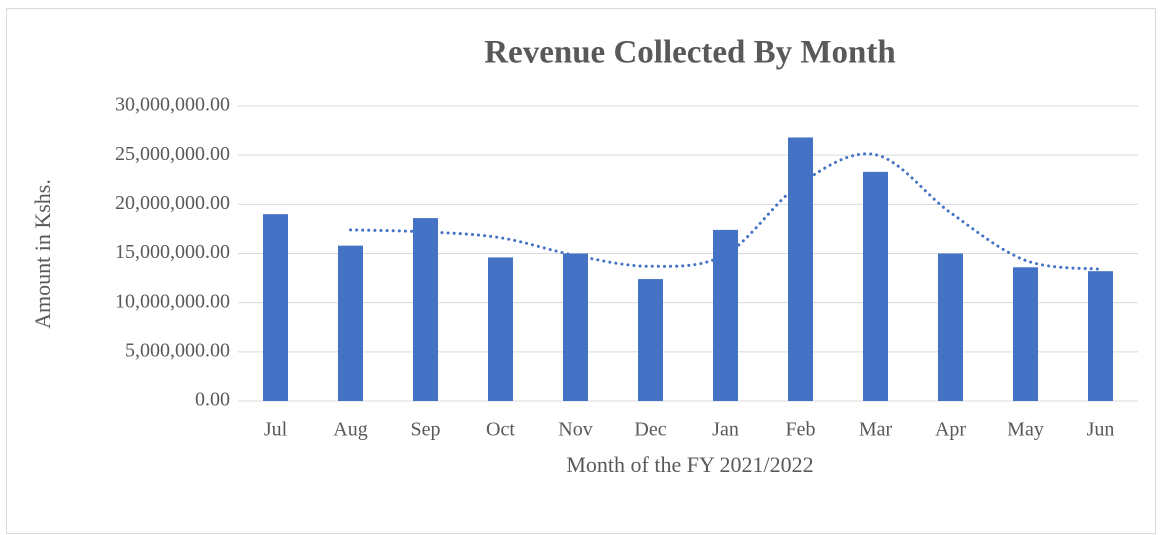 This screenshot has height=535, width=1162. Describe the element at coordinates (1101, 430) in the screenshot. I see `x-tick-label: Jun` at that location.